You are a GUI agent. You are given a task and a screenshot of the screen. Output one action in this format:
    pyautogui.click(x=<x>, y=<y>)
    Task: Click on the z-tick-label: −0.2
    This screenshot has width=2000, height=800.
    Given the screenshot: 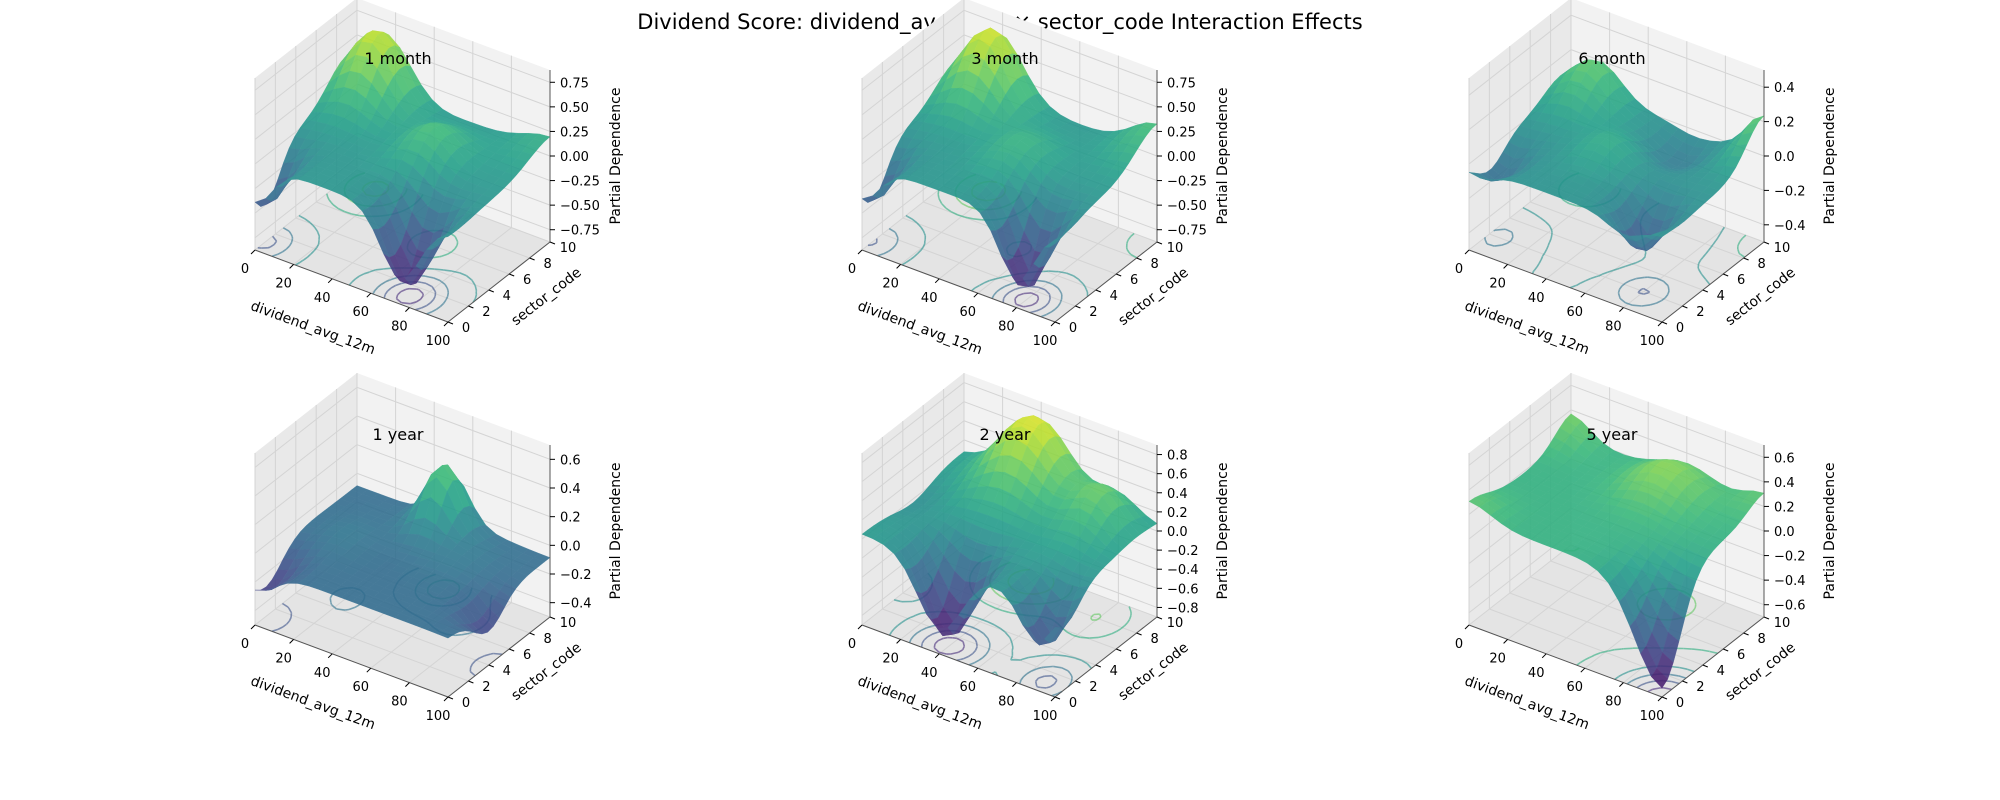 What is the action you would take?
    pyautogui.click(x=1183, y=551)
    